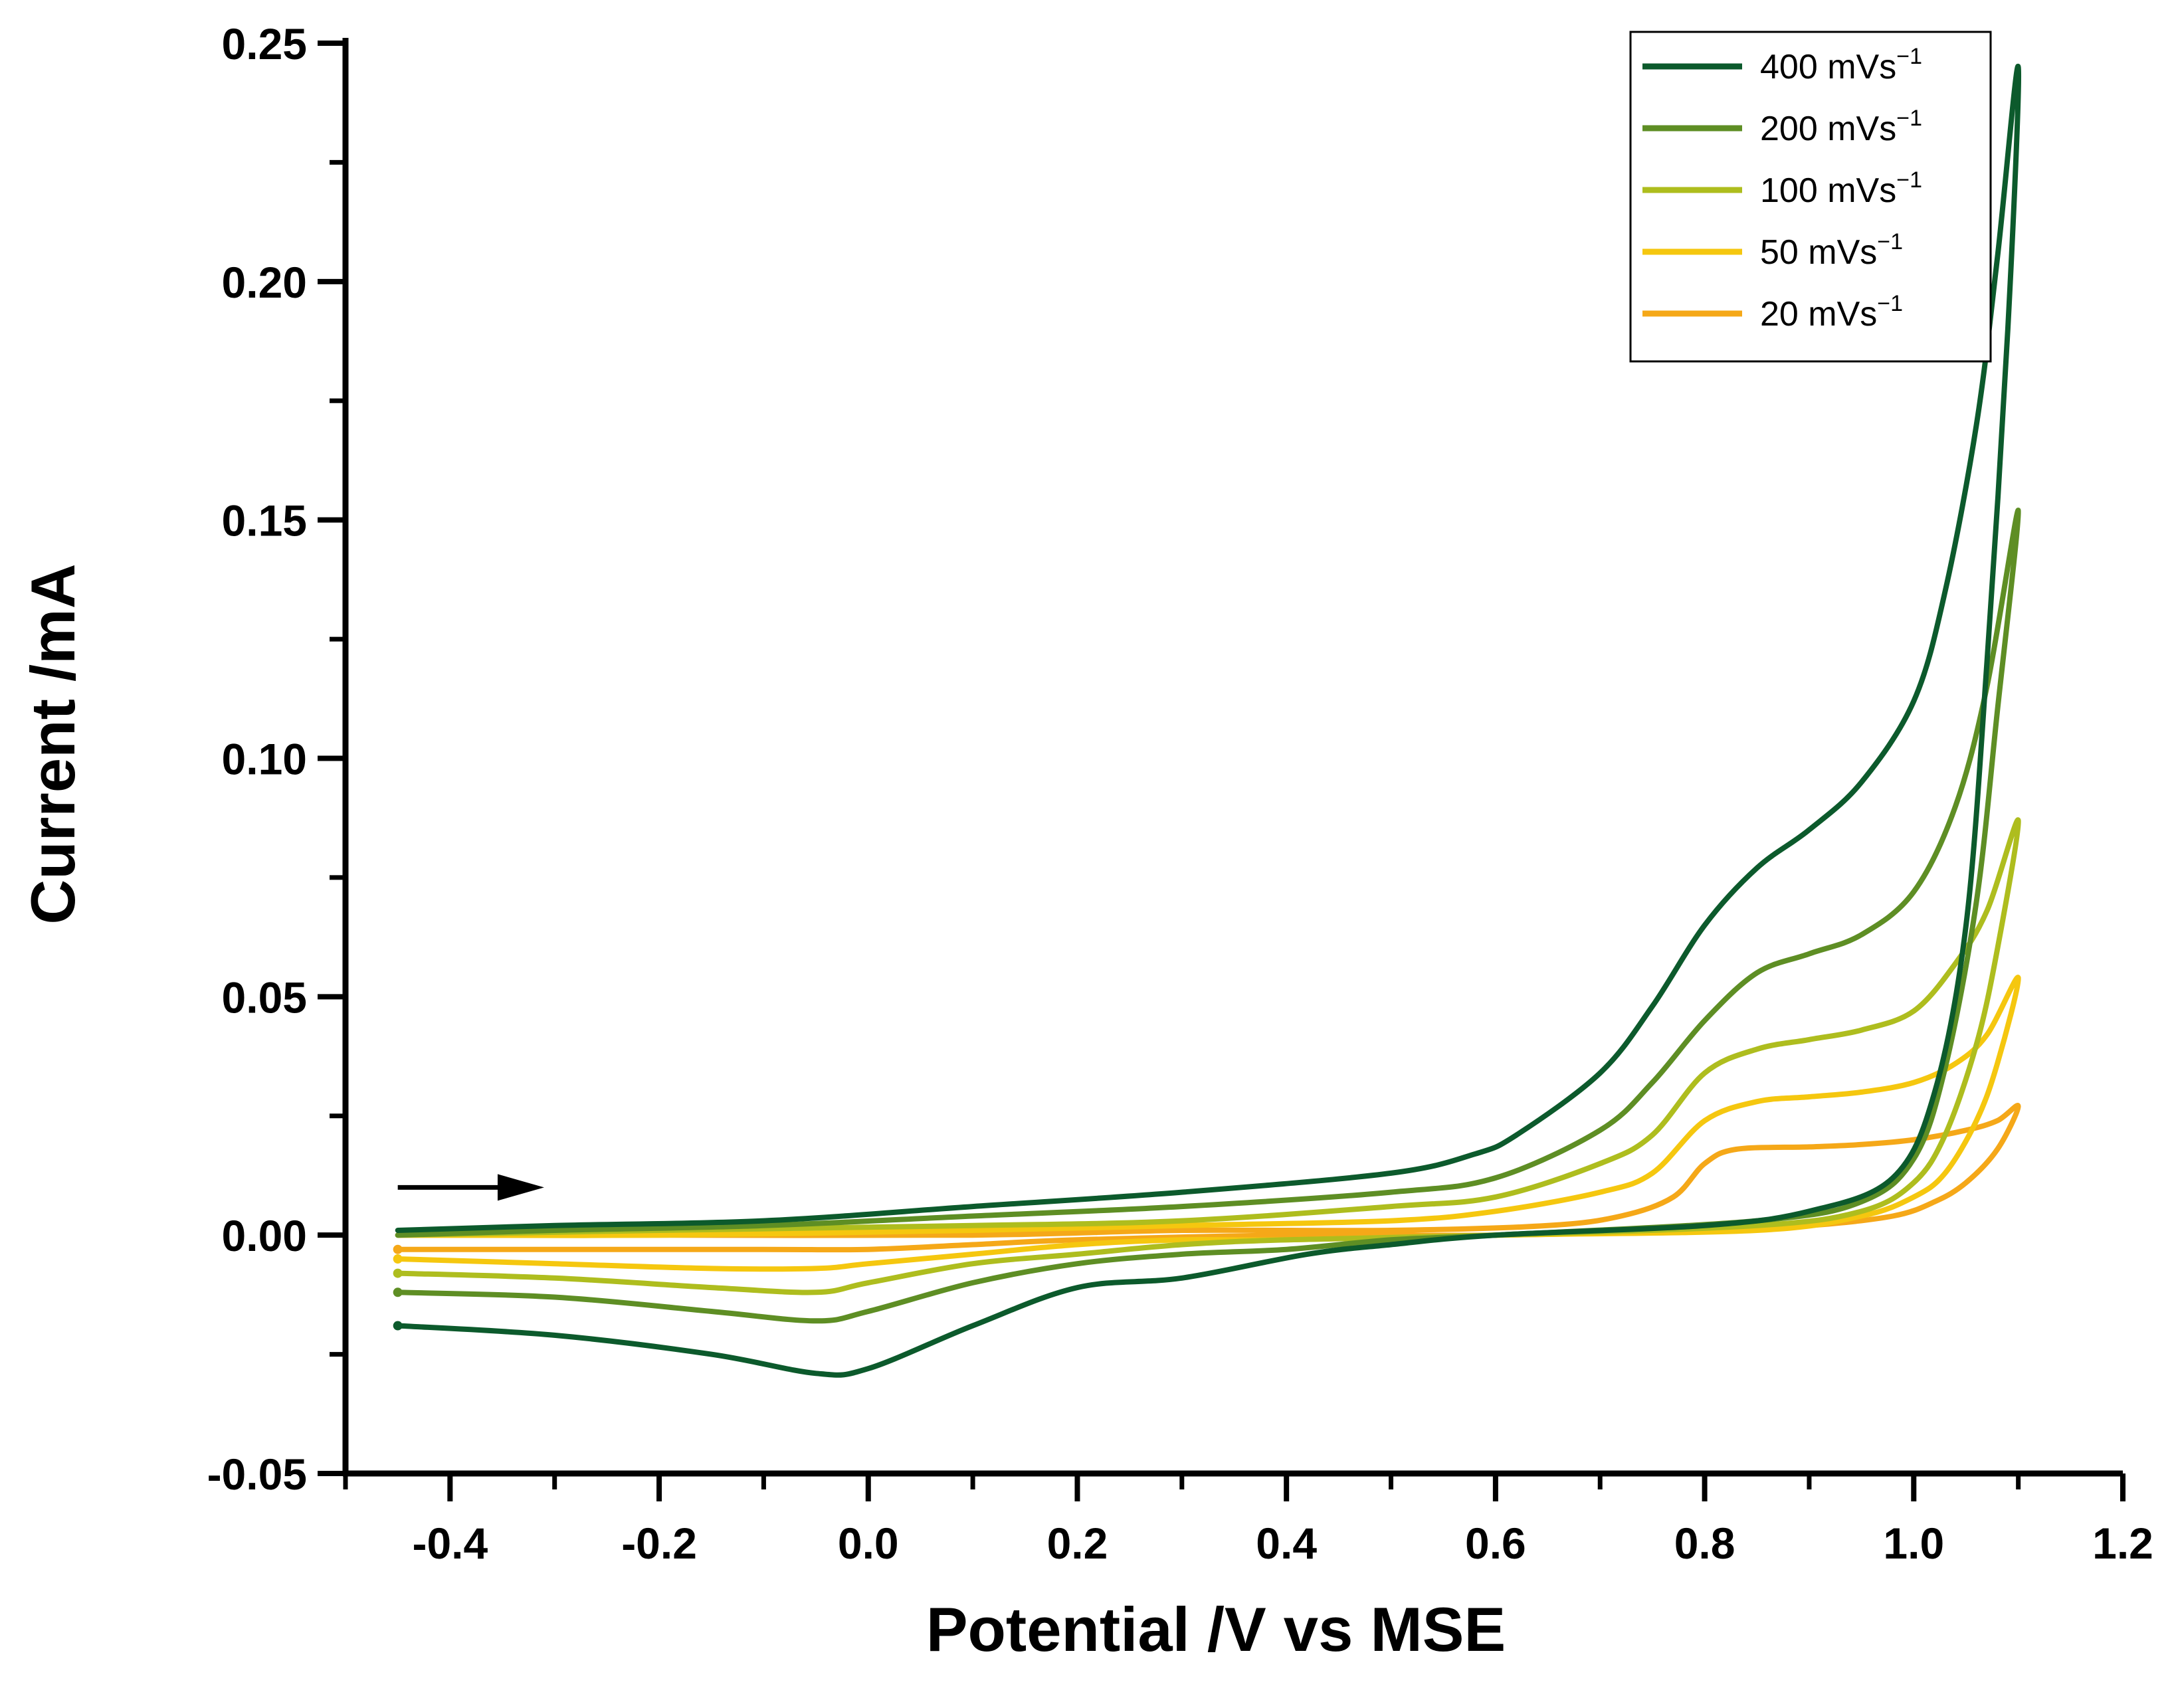  Describe the element at coordinates (264, 998) in the screenshot. I see `y-tick-label: 0.05` at that location.